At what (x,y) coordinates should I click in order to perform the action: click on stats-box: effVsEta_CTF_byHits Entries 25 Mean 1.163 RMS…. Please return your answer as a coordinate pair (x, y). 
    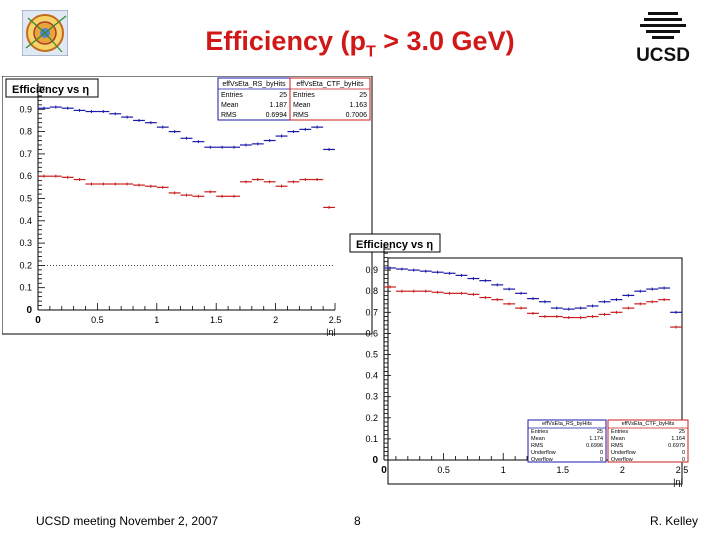
    Looking at the image, I should click on (330, 99).